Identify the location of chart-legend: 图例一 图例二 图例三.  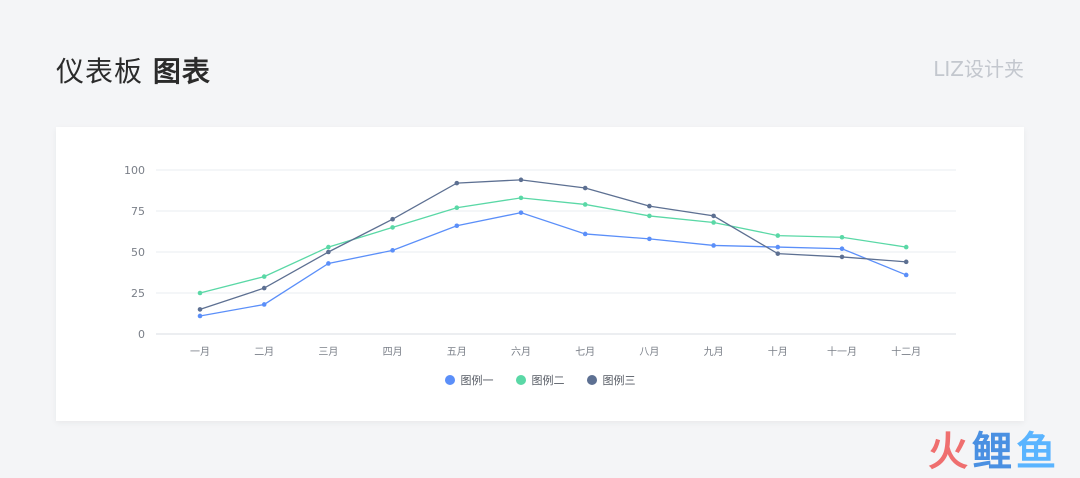
(540, 380).